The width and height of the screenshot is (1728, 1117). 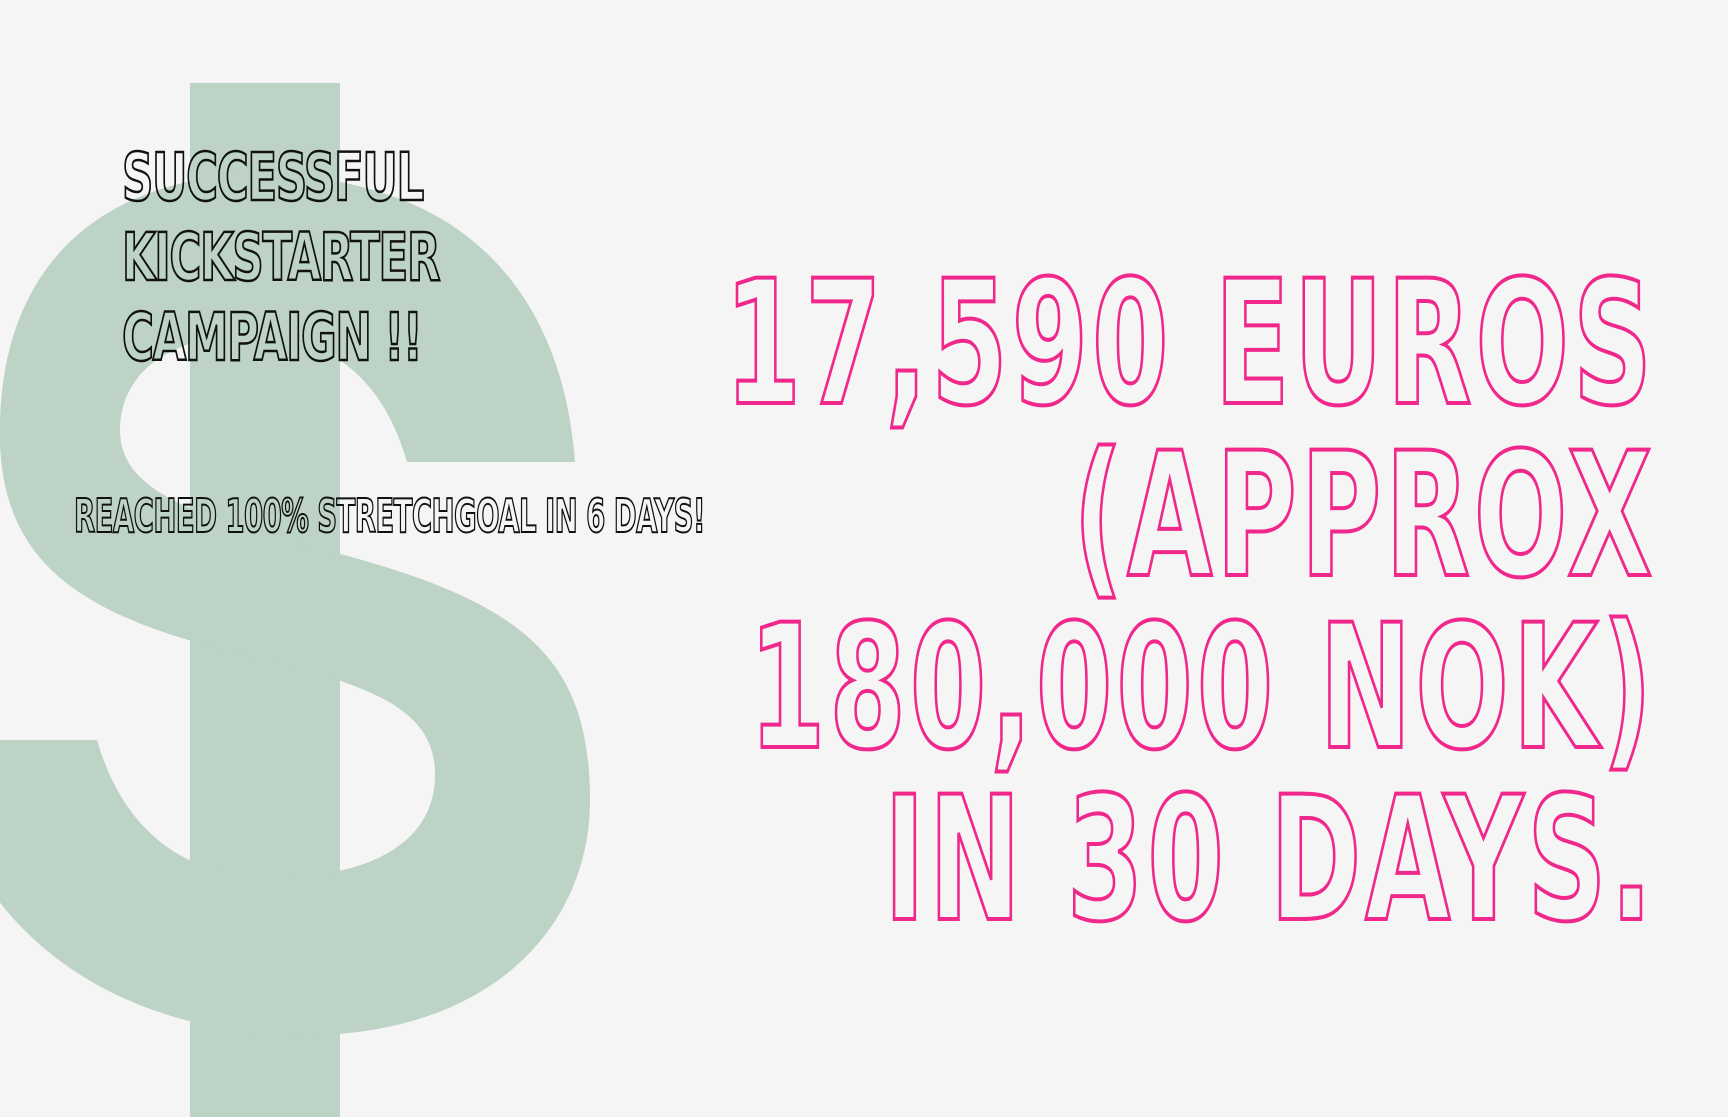 What do you see at coordinates (389, 516) in the screenshot?
I see `stretchgoal-subline: REACHED 100% STRETCHGOAL IN 6 DAYS!` at bounding box center [389, 516].